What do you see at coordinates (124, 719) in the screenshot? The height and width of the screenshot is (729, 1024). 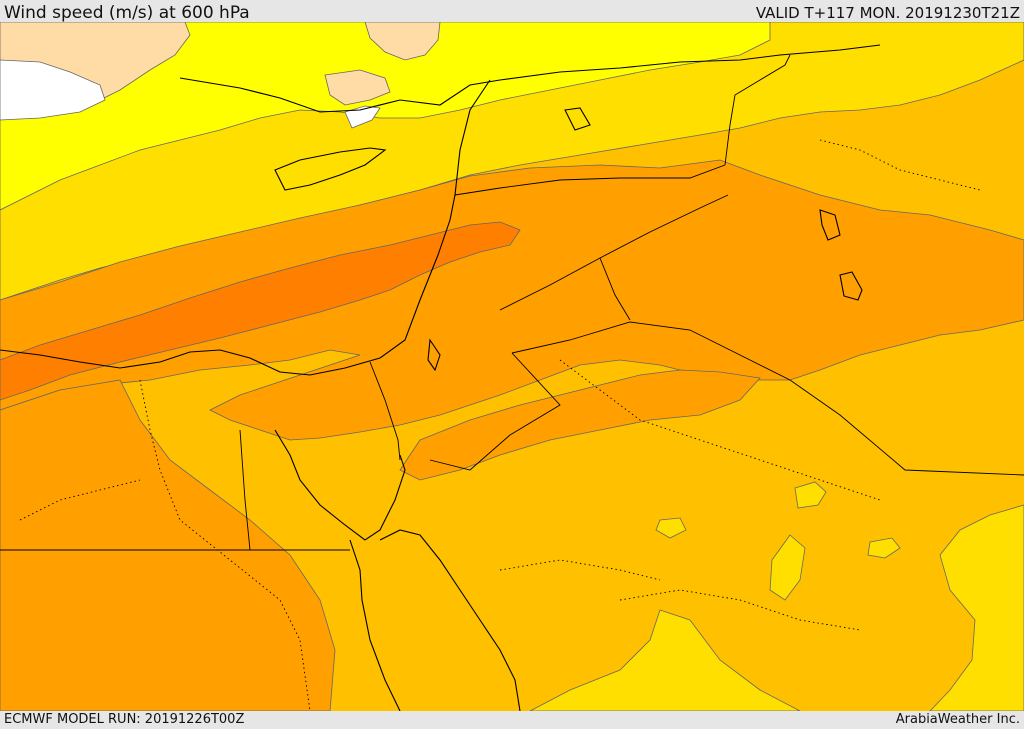 I see `model-run-label: ECMWF MODEL RUN: 20191226T00Z` at bounding box center [124, 719].